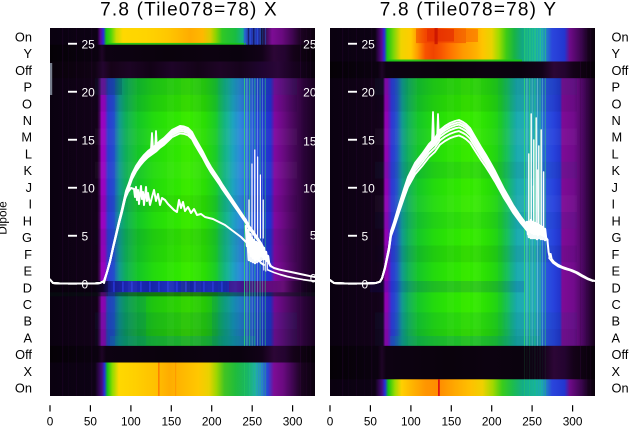 This screenshot has width=640, height=440. Describe the element at coordinates (189, 10) in the screenshot. I see `svg-text: 7.8 (Tile078=78) X` at that location.